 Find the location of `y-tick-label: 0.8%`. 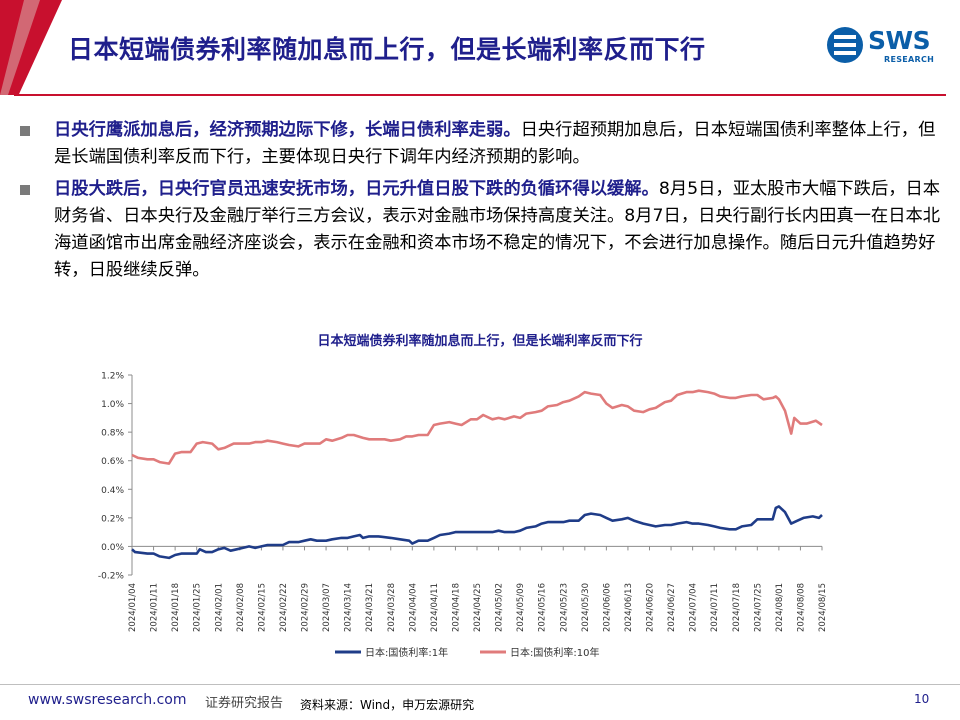

y-tick-label: 0.8% is located at coordinates (112, 434).